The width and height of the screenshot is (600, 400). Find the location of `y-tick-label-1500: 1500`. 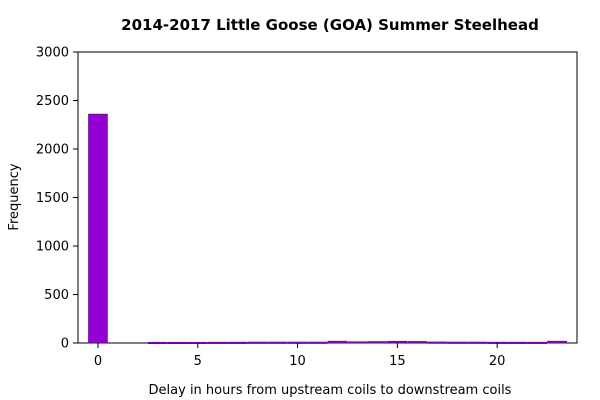

y-tick-label-1500: 1500 is located at coordinates (52, 198).